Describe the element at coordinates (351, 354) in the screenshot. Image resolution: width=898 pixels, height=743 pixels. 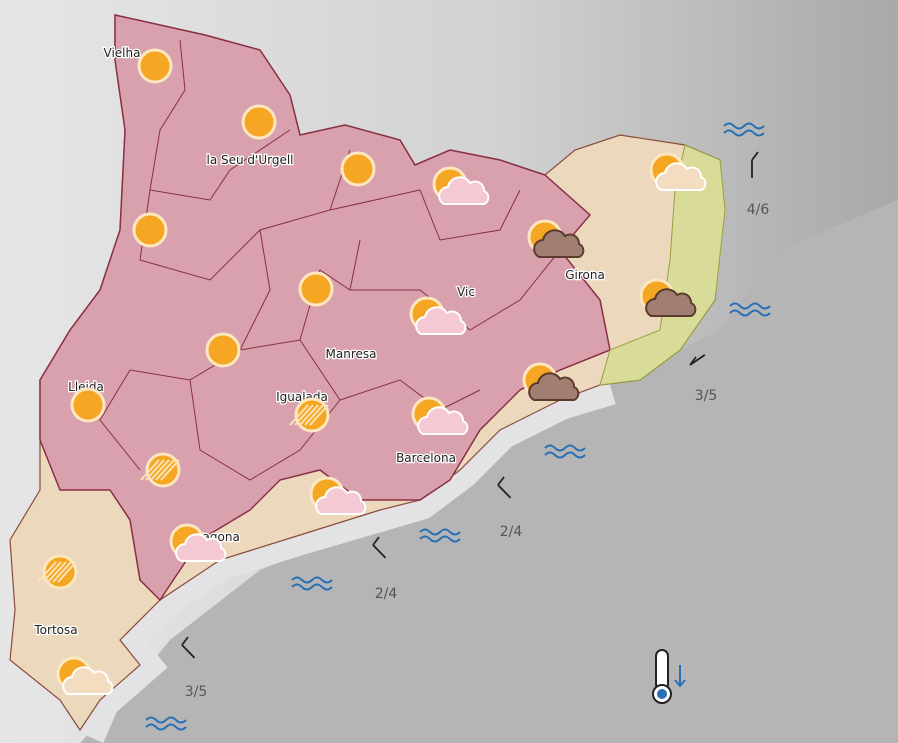
I see `city-label: Manresa` at that location.